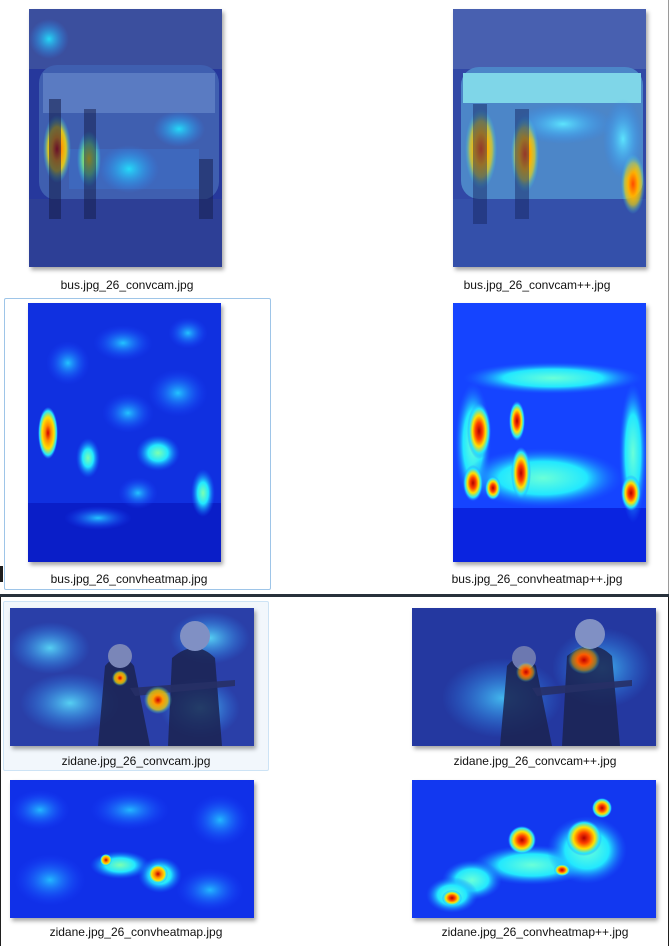 Image resolution: width=669 pixels, height=946 pixels. Describe the element at coordinates (537, 579) in the screenshot. I see `file-name: bus.jpg_26_convheatmap++.jpg` at that location.